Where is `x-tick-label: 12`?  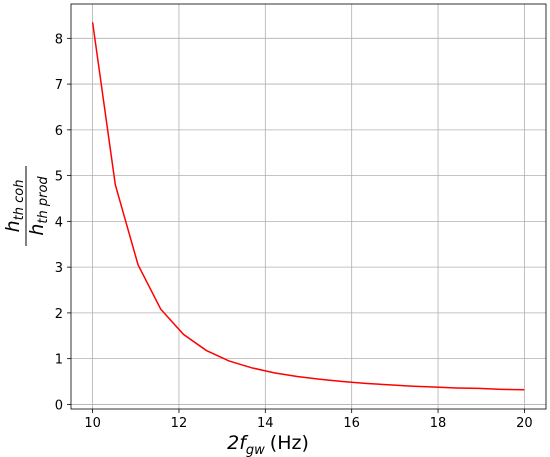 x-tick-label: 12 is located at coordinates (179, 423).